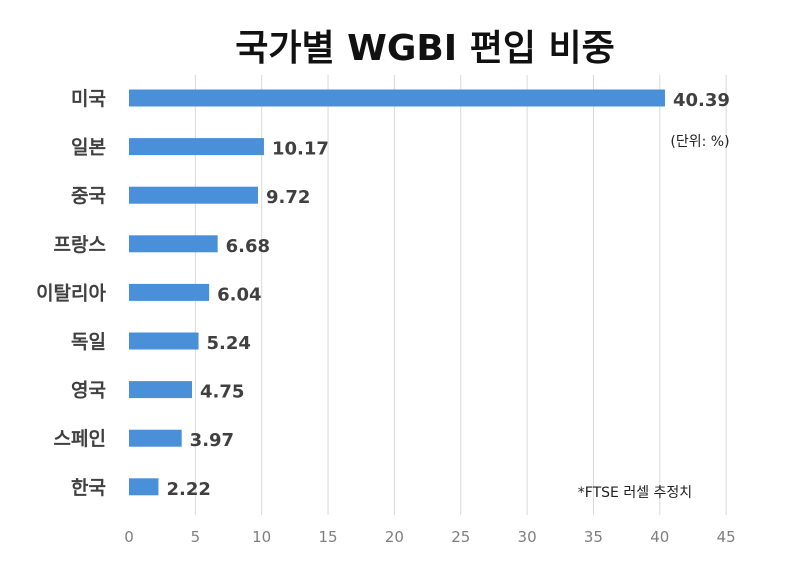 Image resolution: width=791 pixels, height=586 pixels. I want to click on unit-note: (단위: %), so click(699, 142).